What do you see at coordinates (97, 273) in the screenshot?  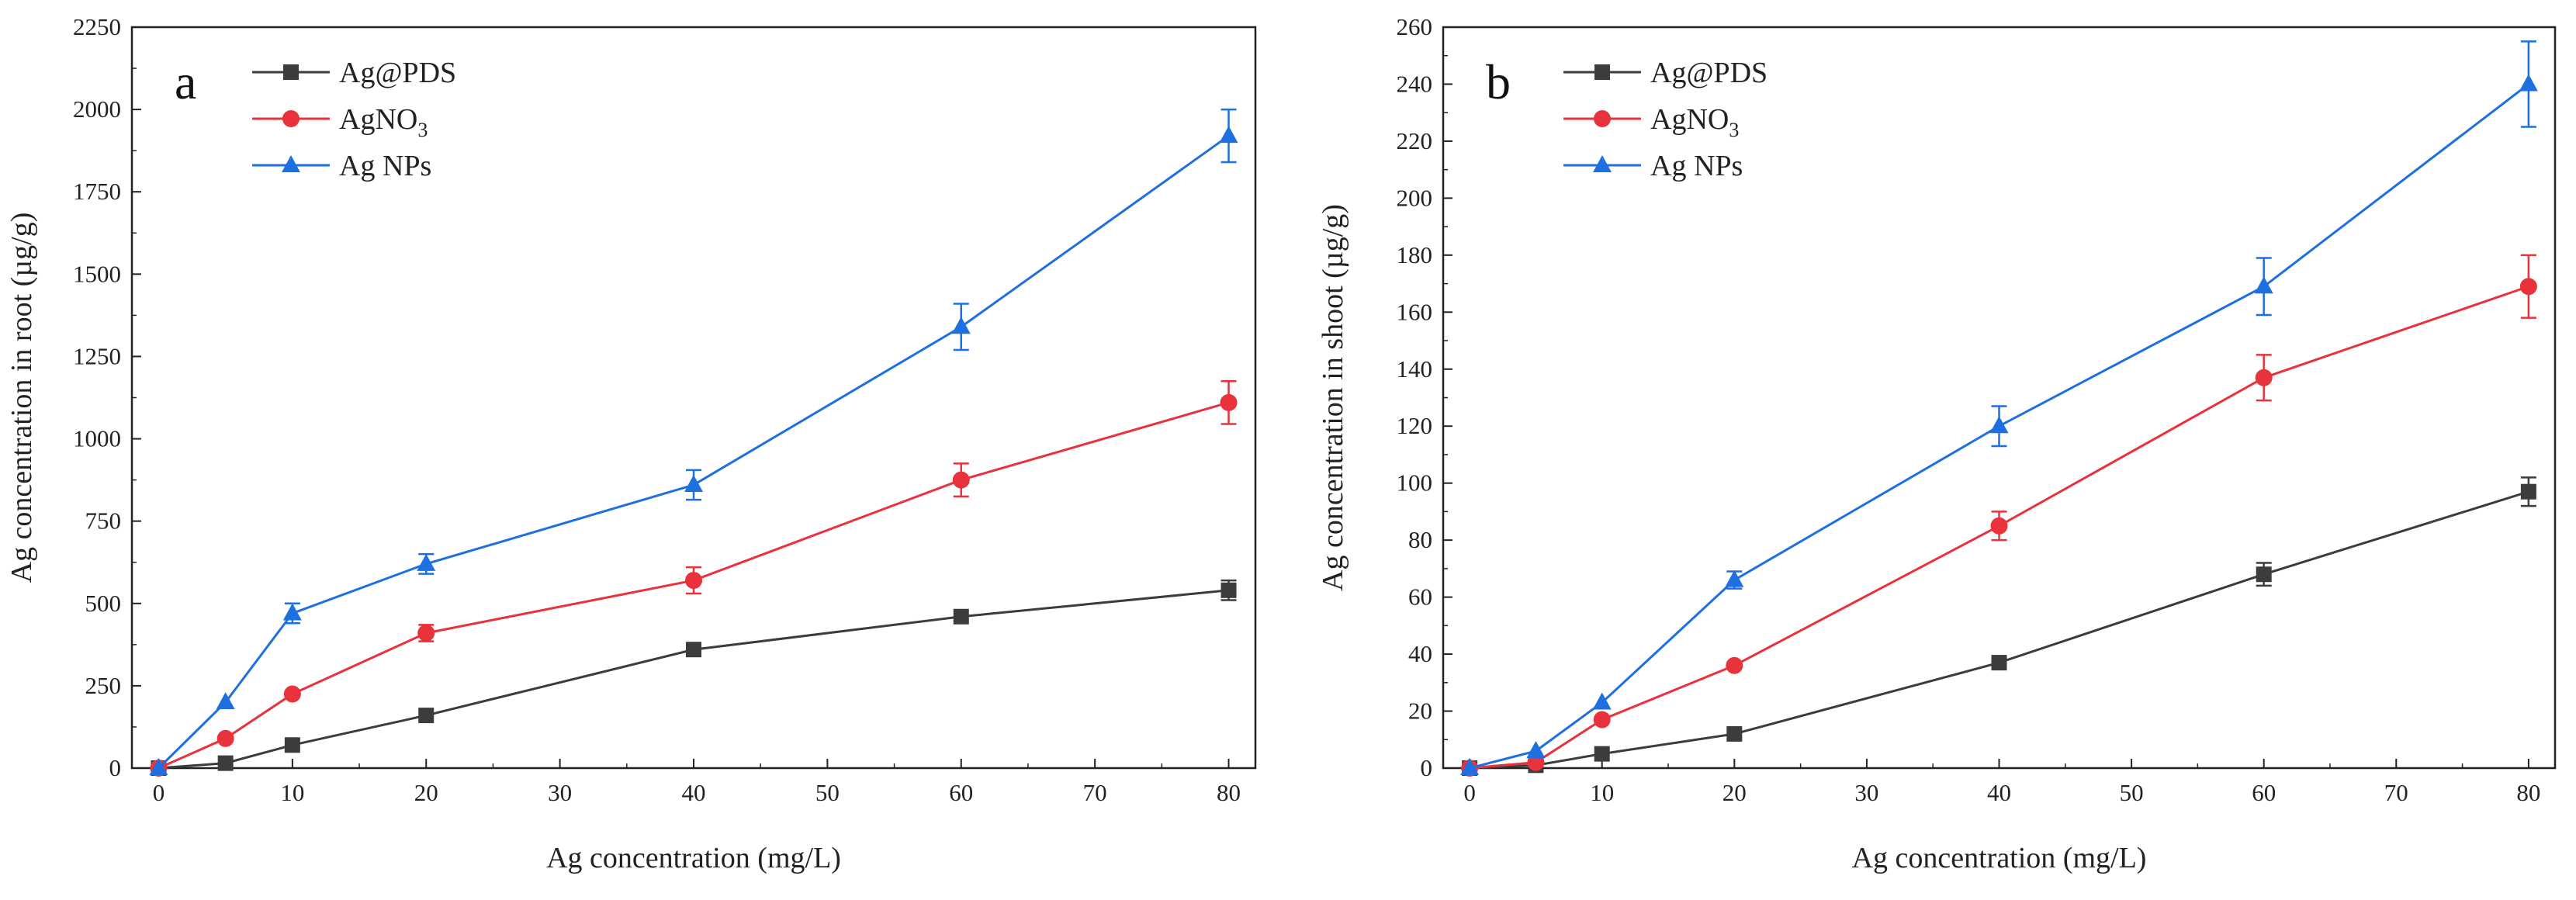 I see `y-tick-label: 1500` at bounding box center [97, 273].